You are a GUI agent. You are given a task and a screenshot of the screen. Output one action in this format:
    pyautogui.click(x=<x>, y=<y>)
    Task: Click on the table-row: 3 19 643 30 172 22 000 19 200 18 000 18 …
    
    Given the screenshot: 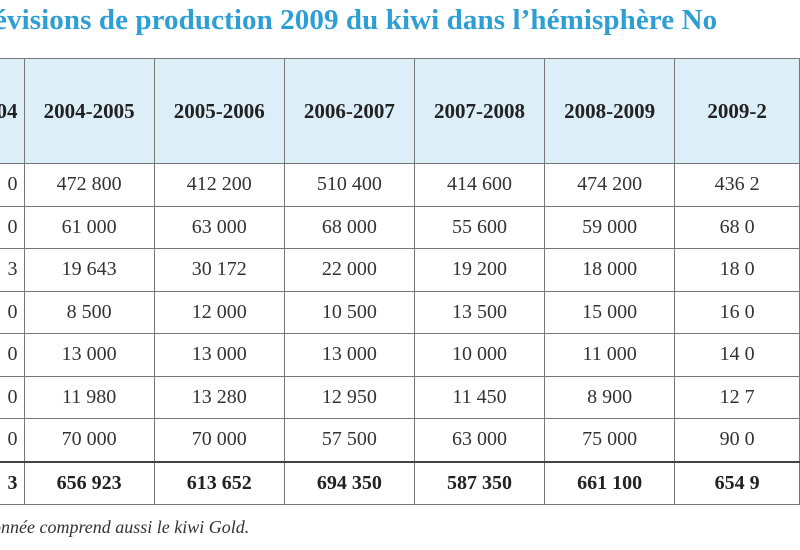 What is the action you would take?
    pyautogui.click(x=400, y=270)
    